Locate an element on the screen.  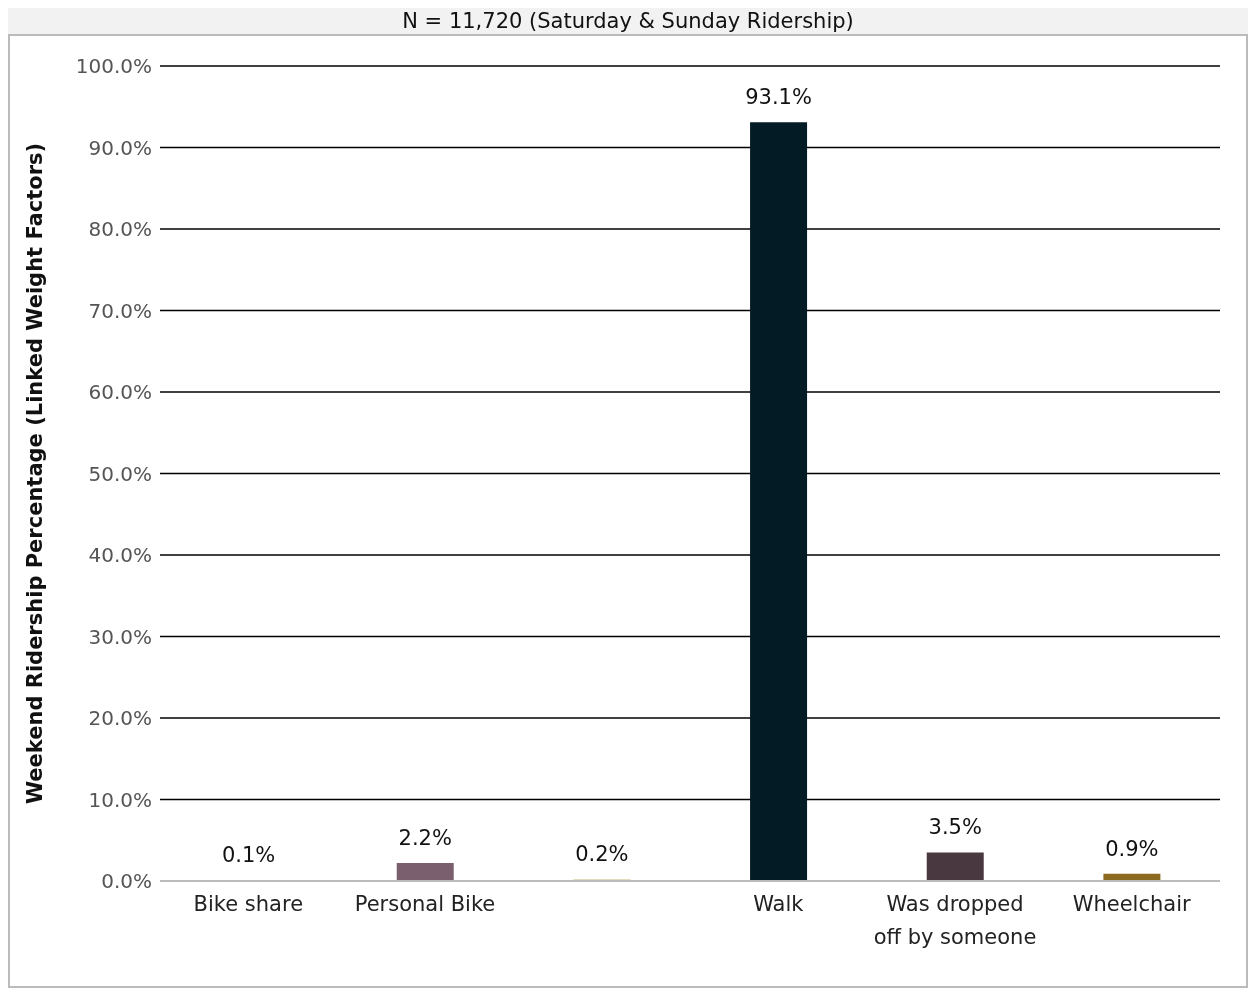
data-label: 0.1% is located at coordinates (248, 855).